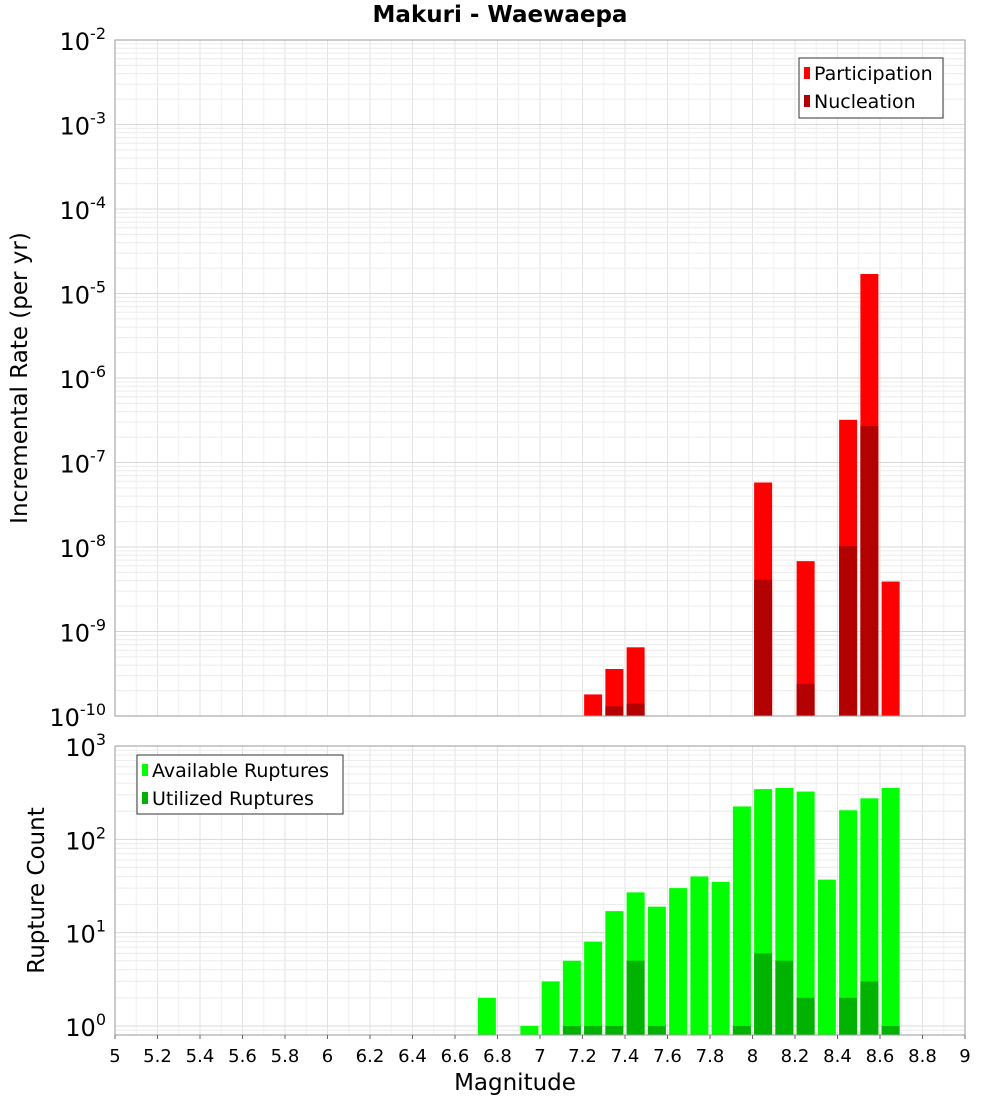 This screenshot has height=1105, width=1000. Describe the element at coordinates (865, 102) in the screenshot. I see `legend-label: Nucleation` at that location.